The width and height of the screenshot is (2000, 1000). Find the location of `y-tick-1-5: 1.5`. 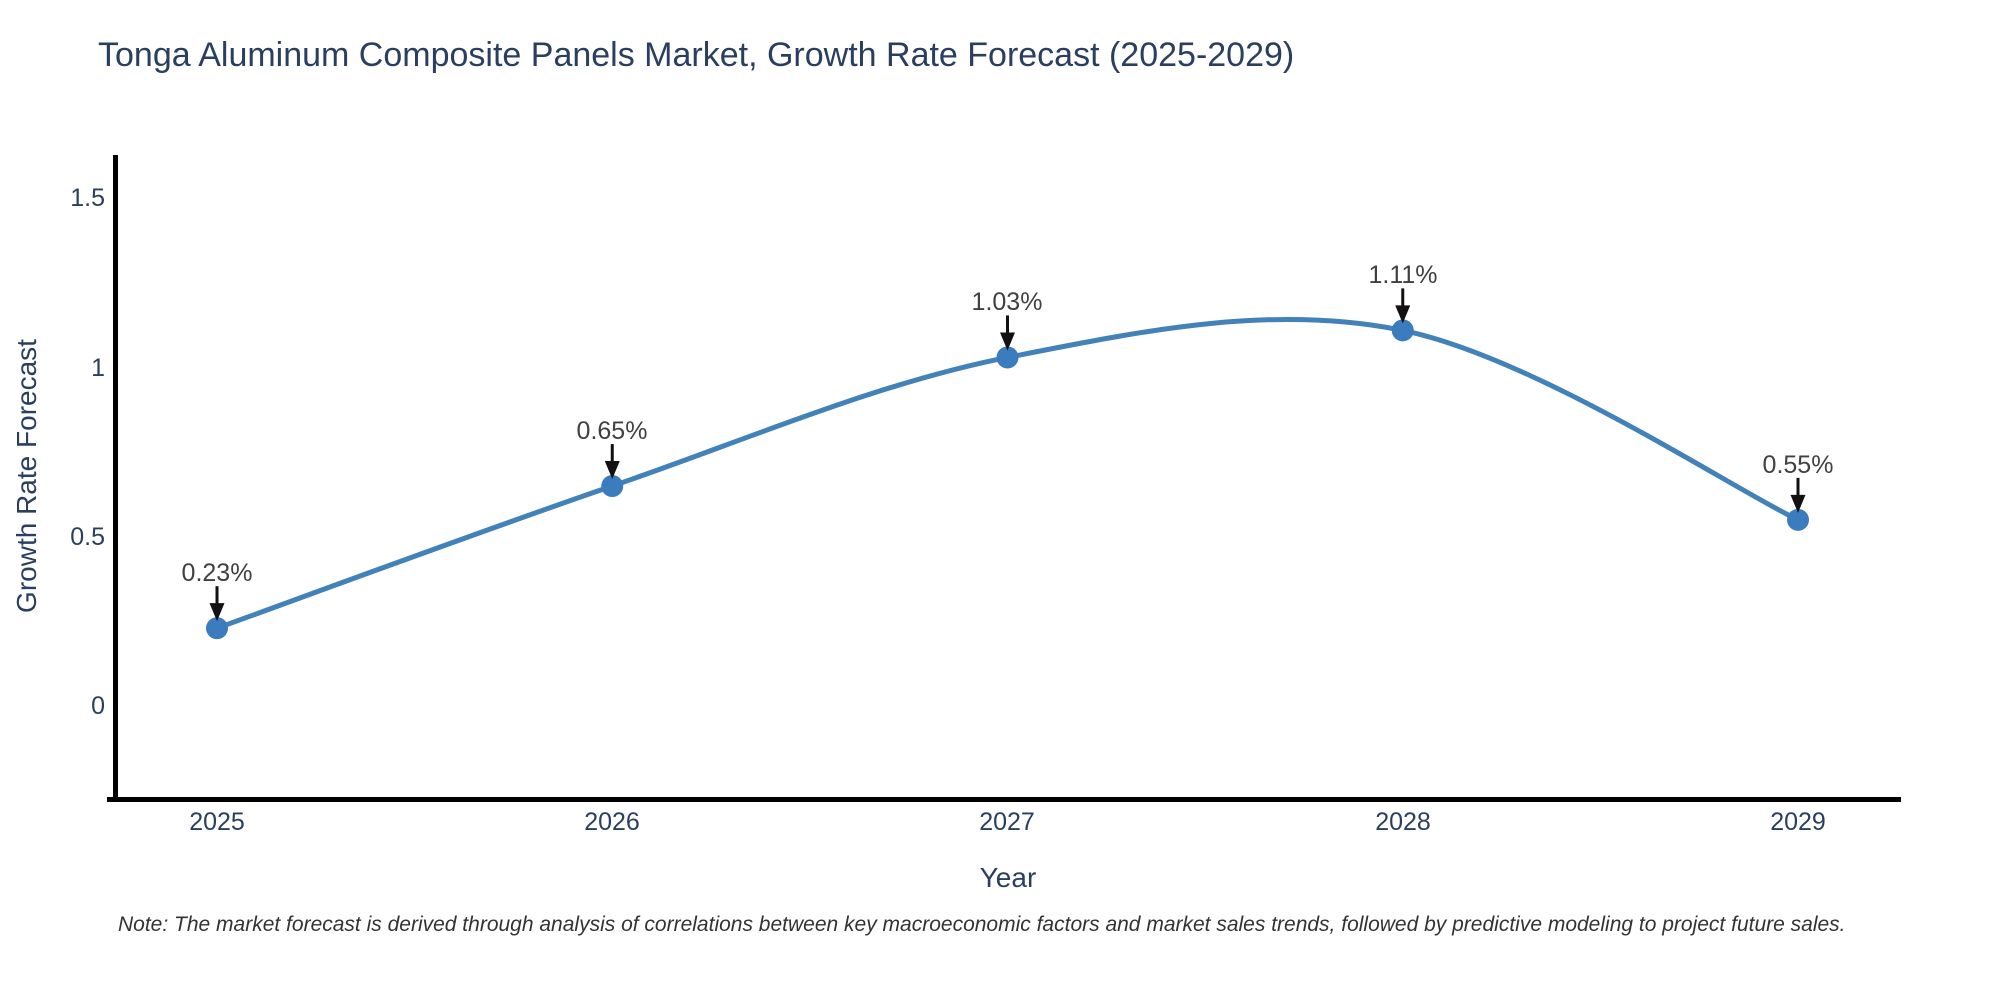

y-tick-1-5: 1.5 is located at coordinates (87, 198).